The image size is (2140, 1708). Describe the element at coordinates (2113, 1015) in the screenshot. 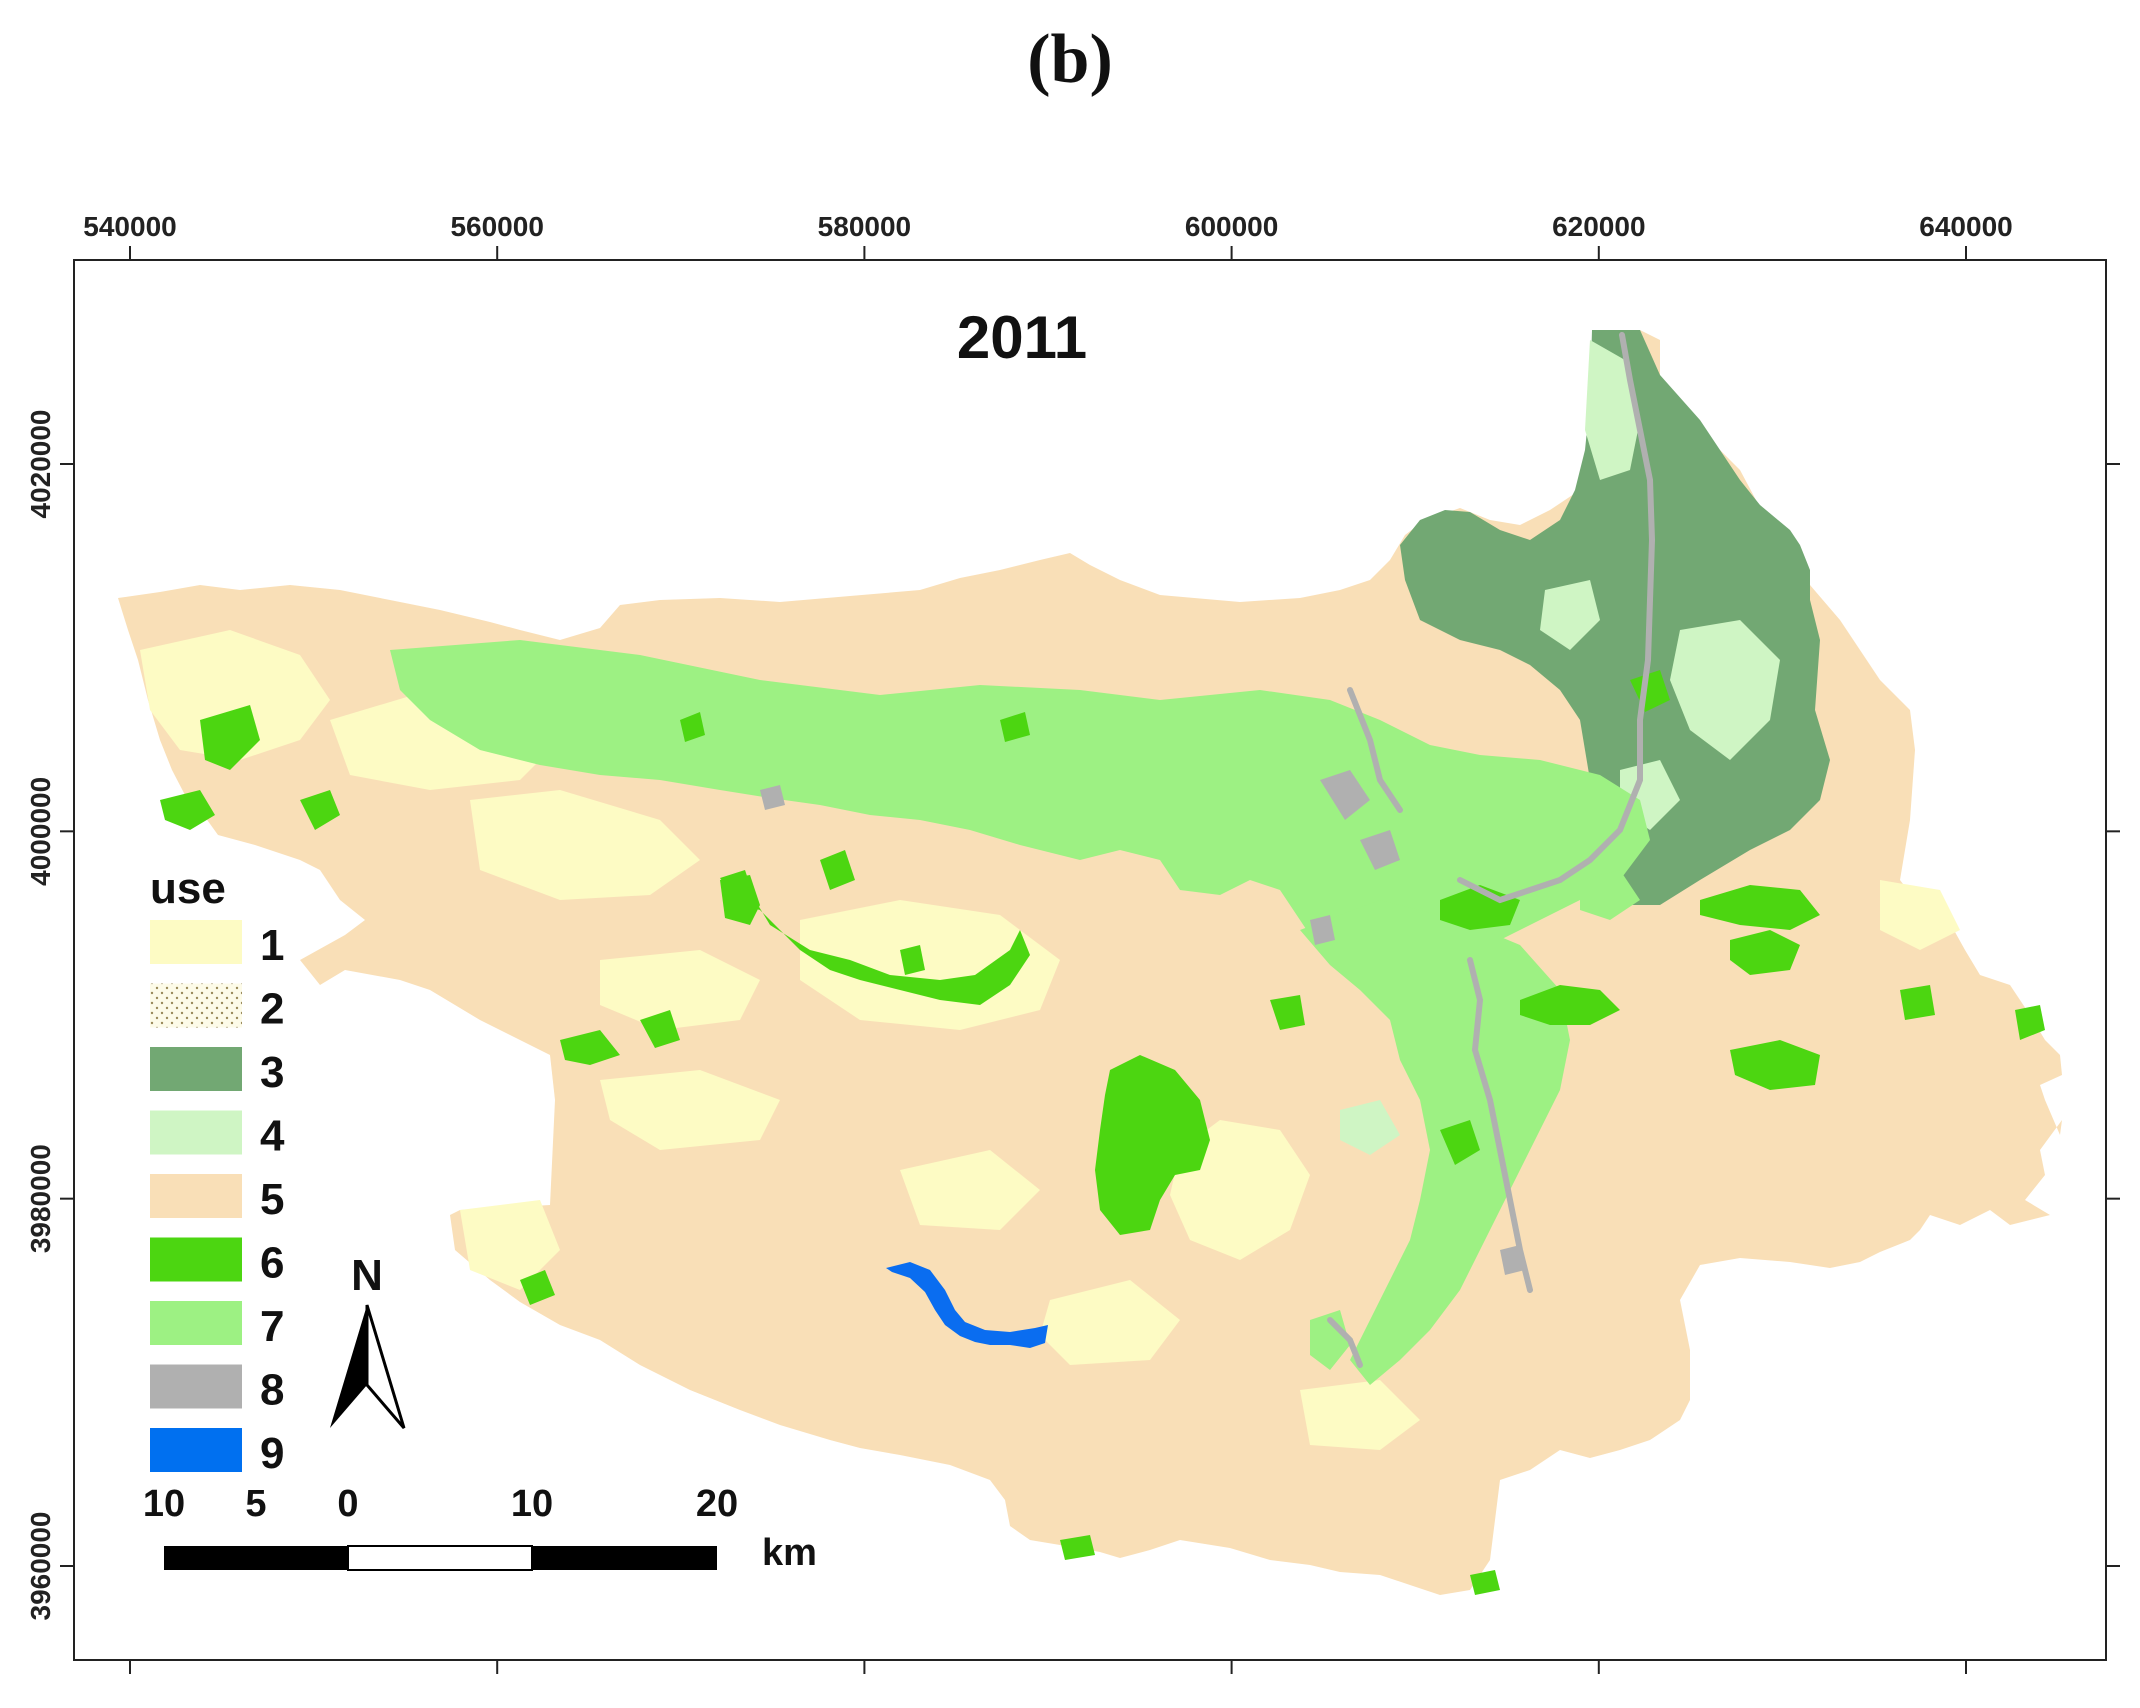

I see `y-axis-right` at that location.